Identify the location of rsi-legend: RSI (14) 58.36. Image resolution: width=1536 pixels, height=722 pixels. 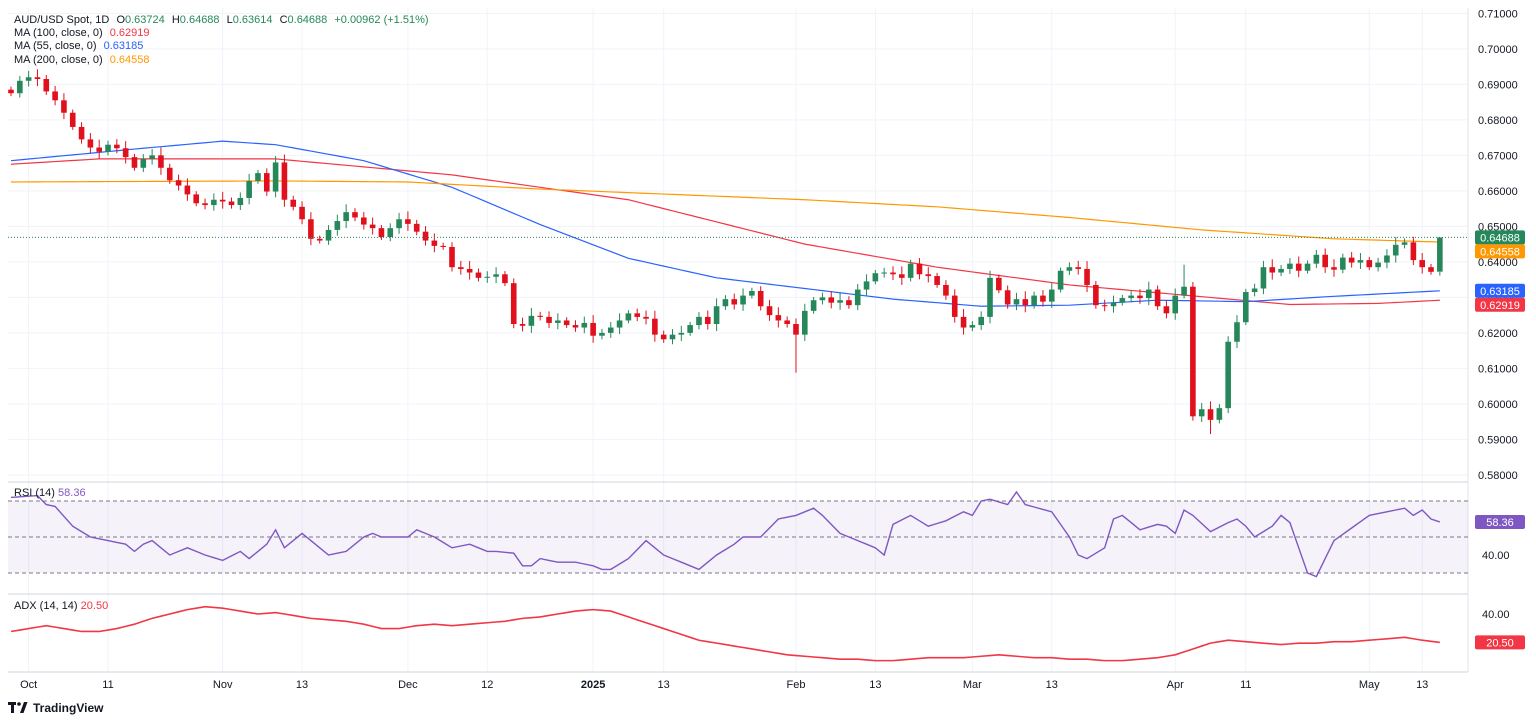
(50, 493).